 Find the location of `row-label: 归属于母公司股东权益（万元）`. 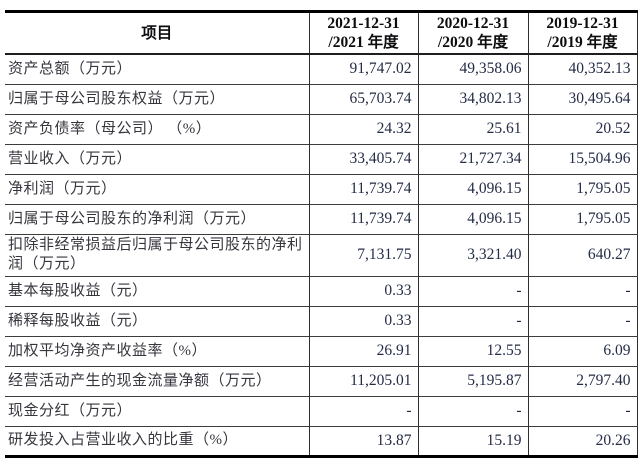

row-label: 归属于母公司股东权益（万元） is located at coordinates (157, 98).